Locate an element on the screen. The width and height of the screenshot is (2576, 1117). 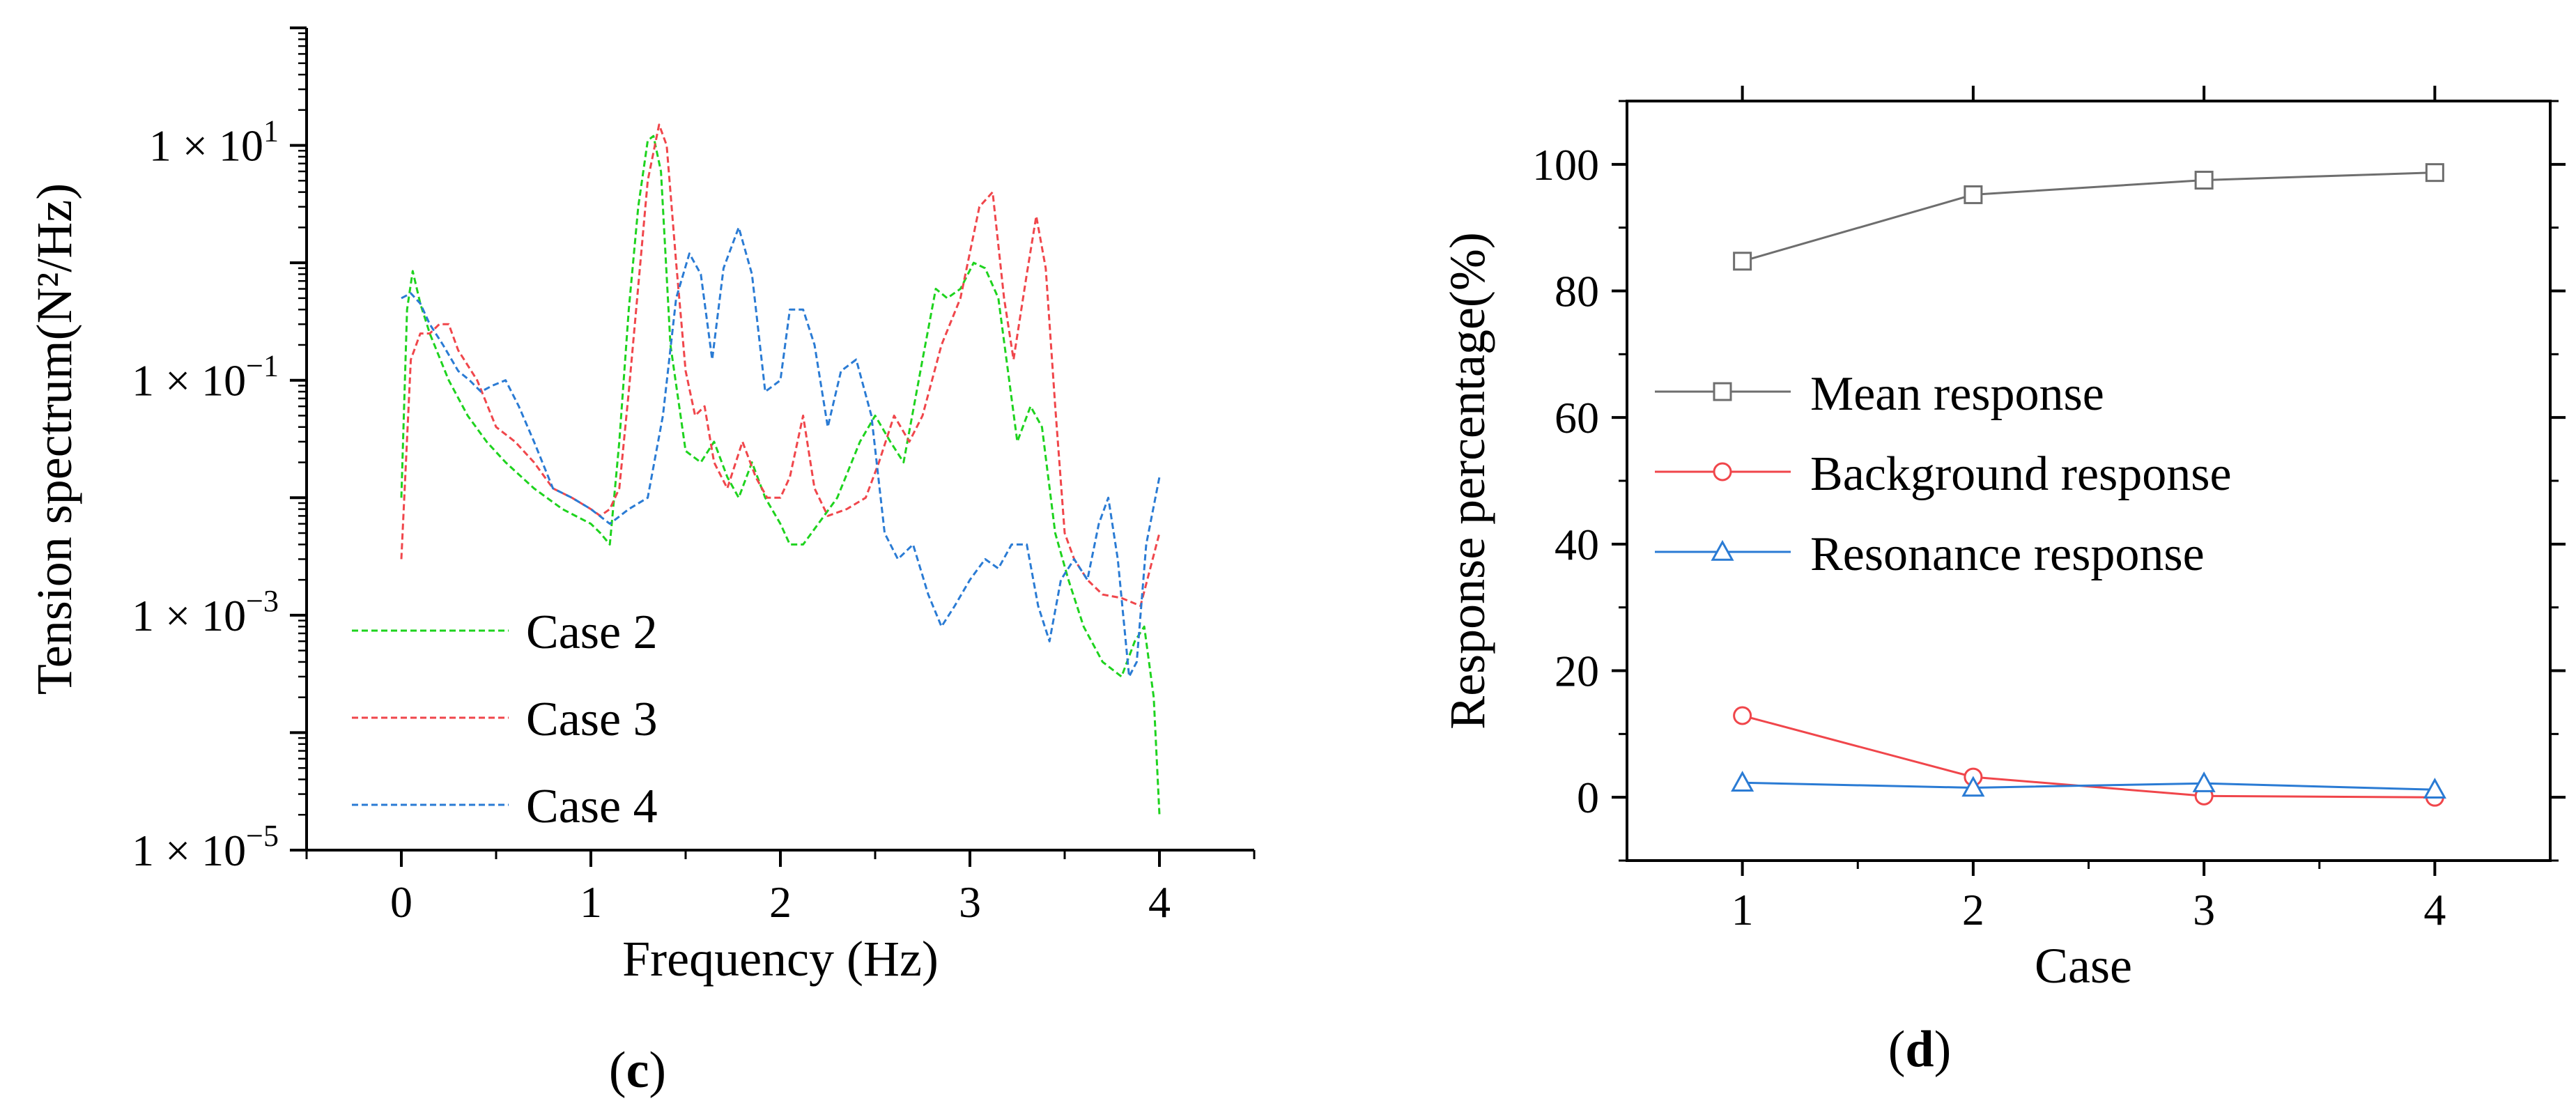
panel-c-x-ticks: 0 1 2 3 4 is located at coordinates (780, 888).